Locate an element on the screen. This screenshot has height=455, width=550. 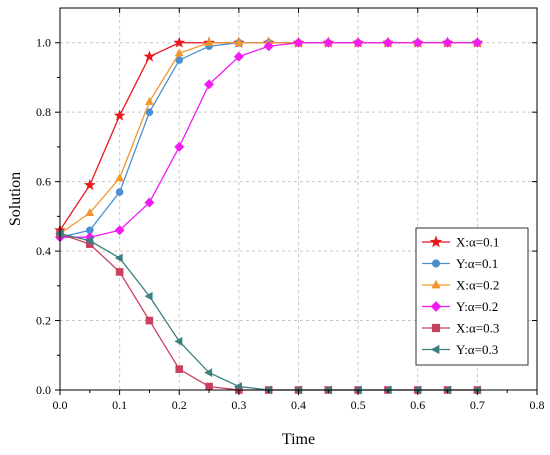
x-axis-title: Time is located at coordinates (298, 439).